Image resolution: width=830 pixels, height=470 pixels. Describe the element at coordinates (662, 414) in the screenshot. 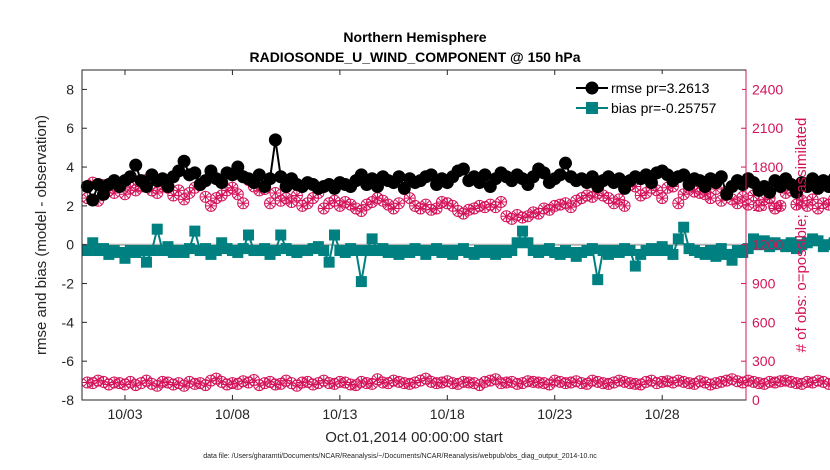

I see `x-tick-label: 10/28` at that location.